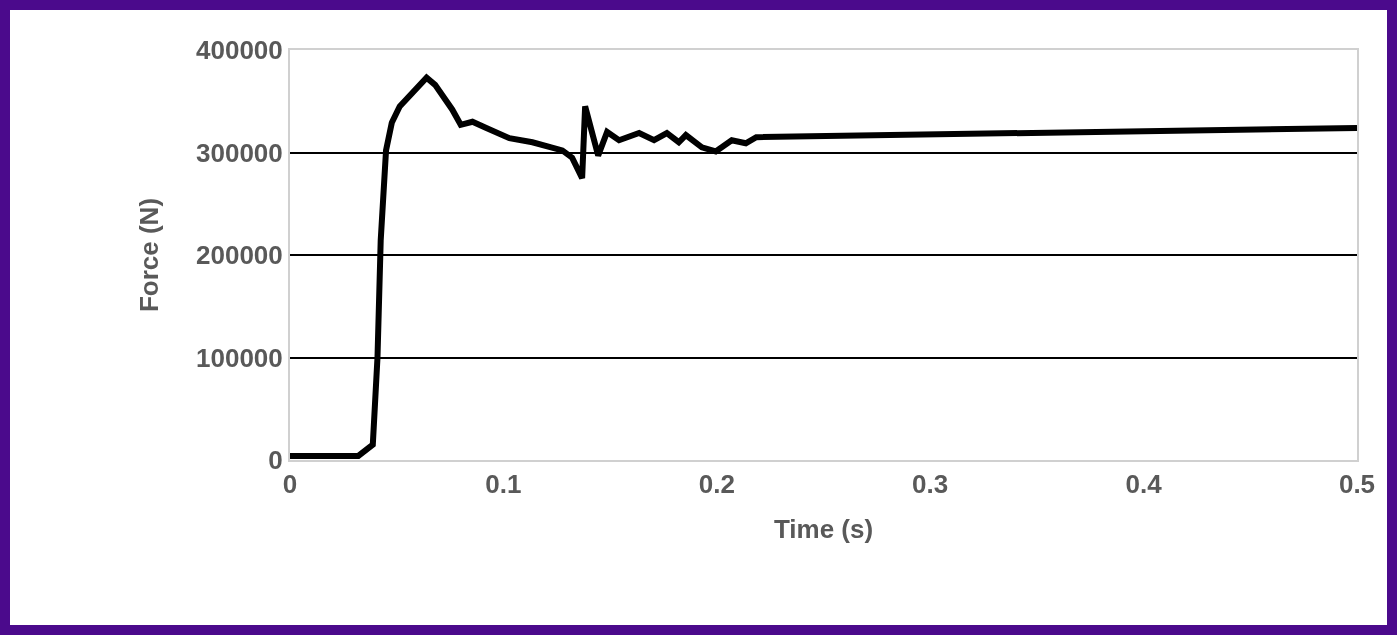  Describe the element at coordinates (239, 357) in the screenshot. I see `y-tick-label: 100000` at that location.